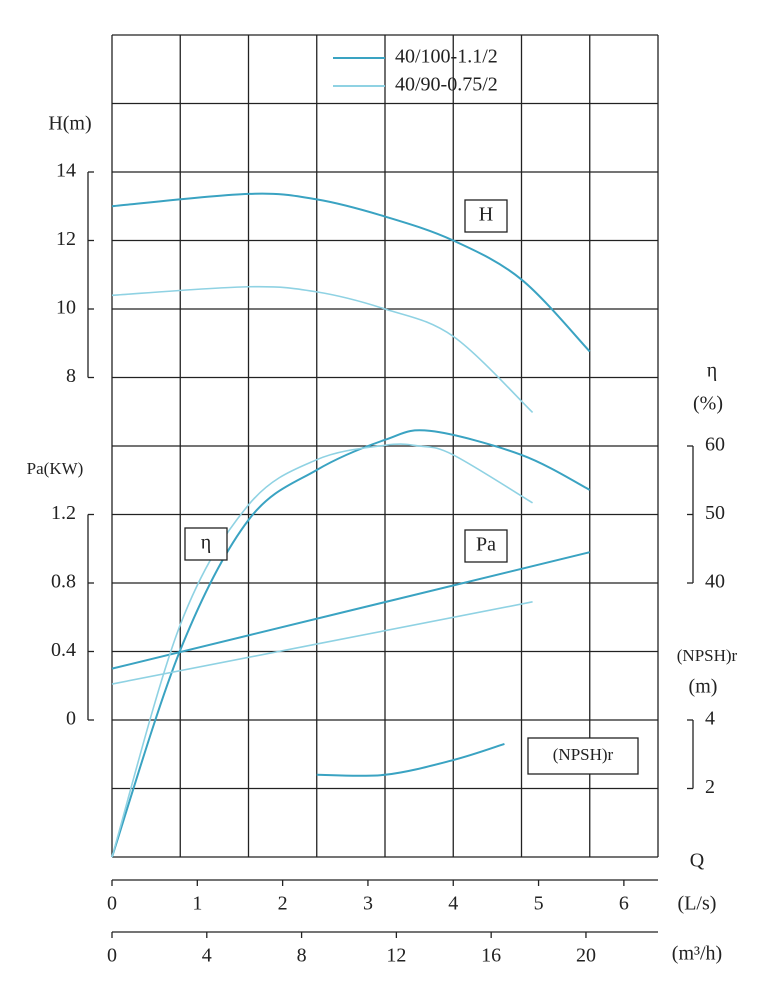 The width and height of the screenshot is (781, 1000). I want to click on y-tick-label: 0.4, so click(63, 650).